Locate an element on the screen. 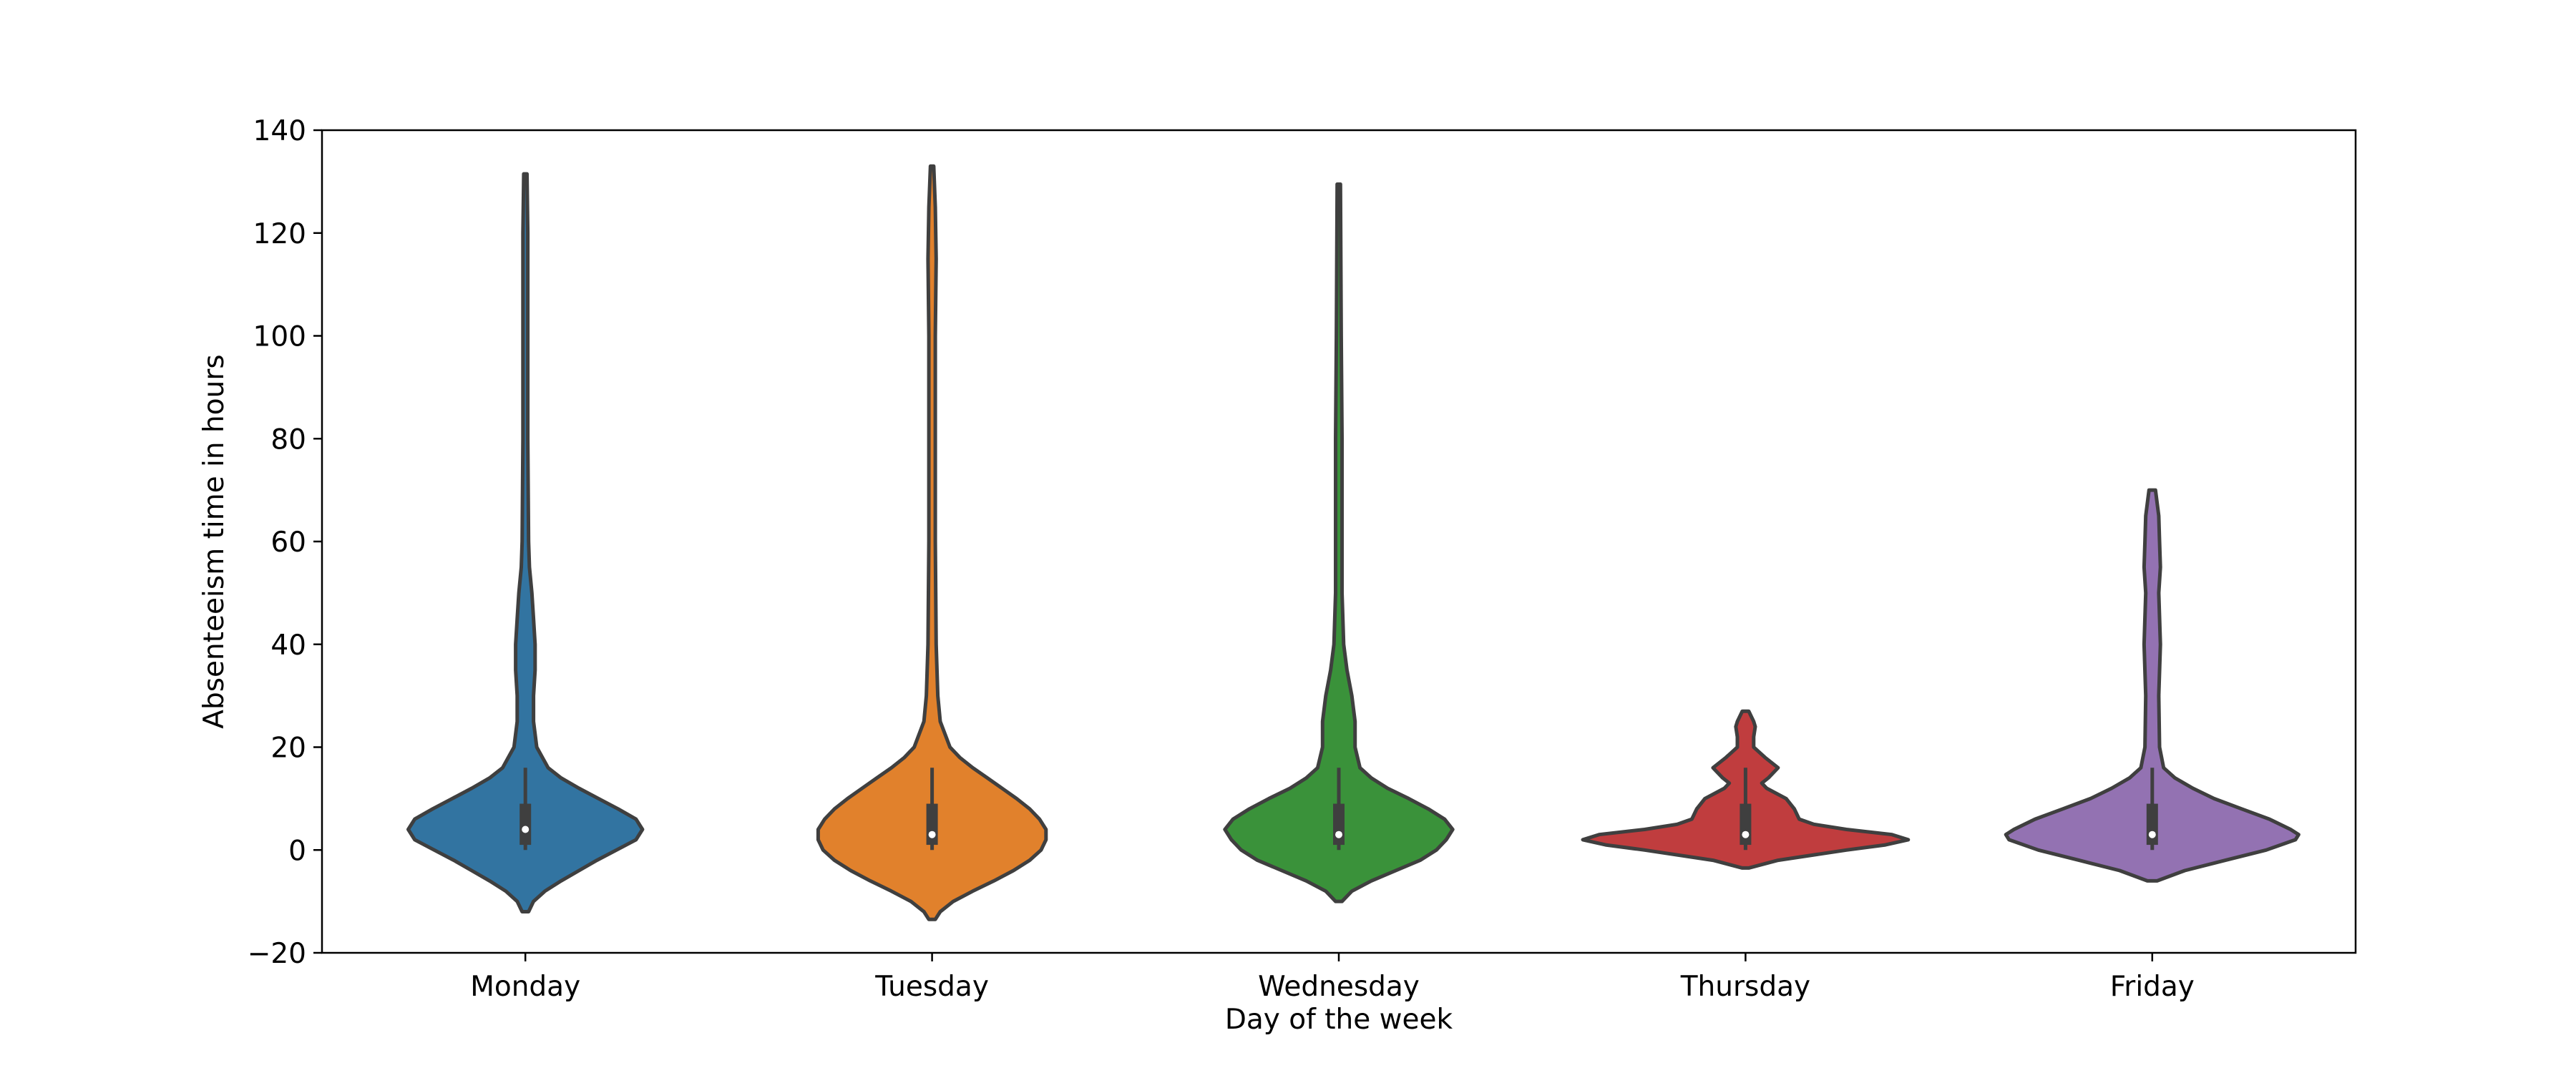  y-axis: −20 0 20 40 60 80 100 120 140 is located at coordinates (285, 542).